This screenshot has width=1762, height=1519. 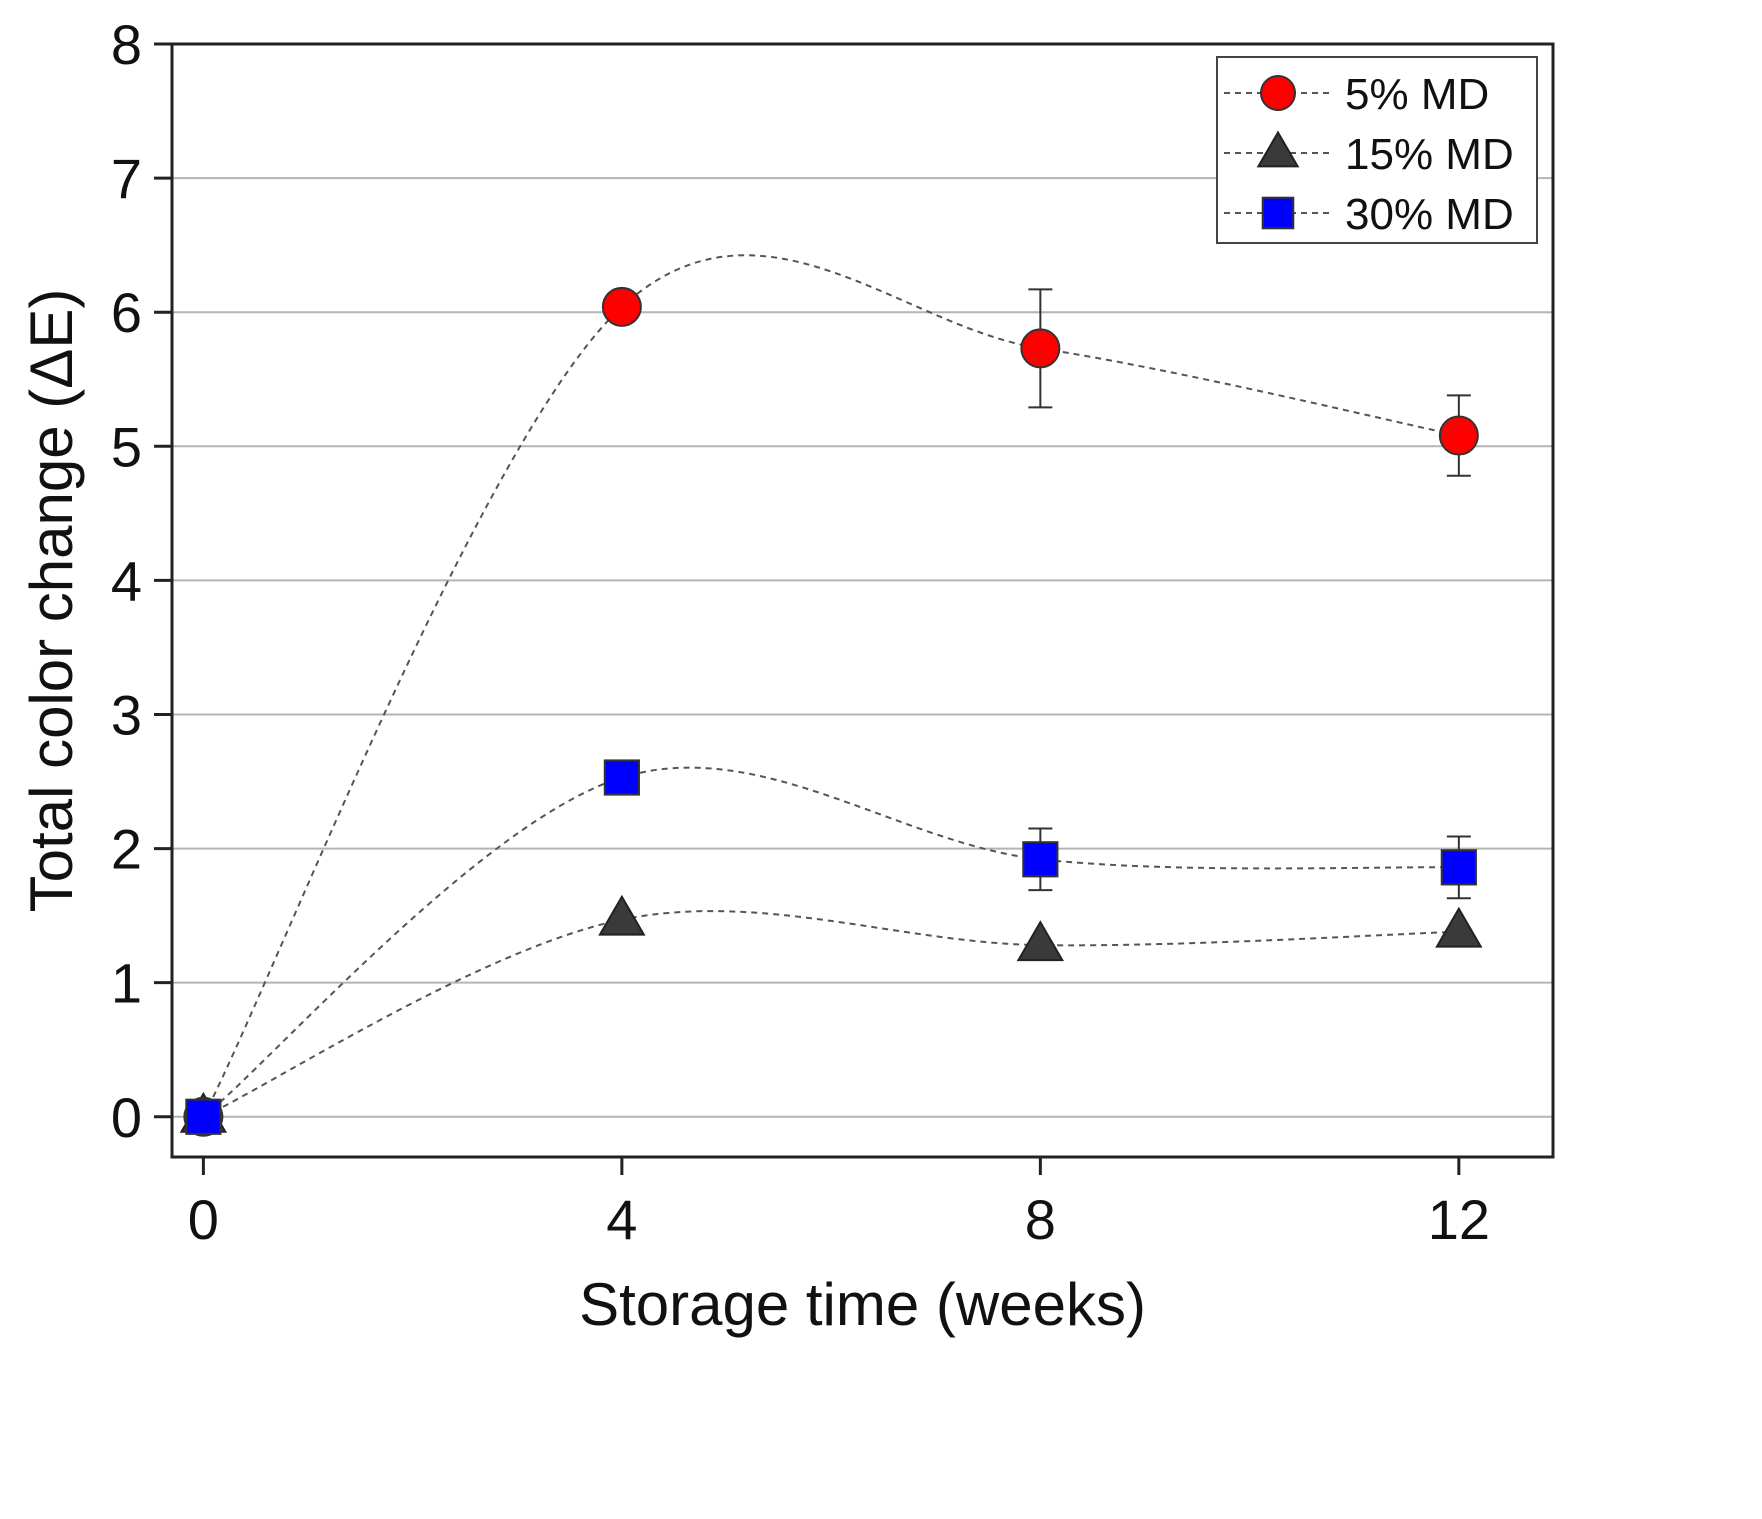 What do you see at coordinates (862, 1304) in the screenshot?
I see `x-axis-label: Storage time (weeks)` at bounding box center [862, 1304].